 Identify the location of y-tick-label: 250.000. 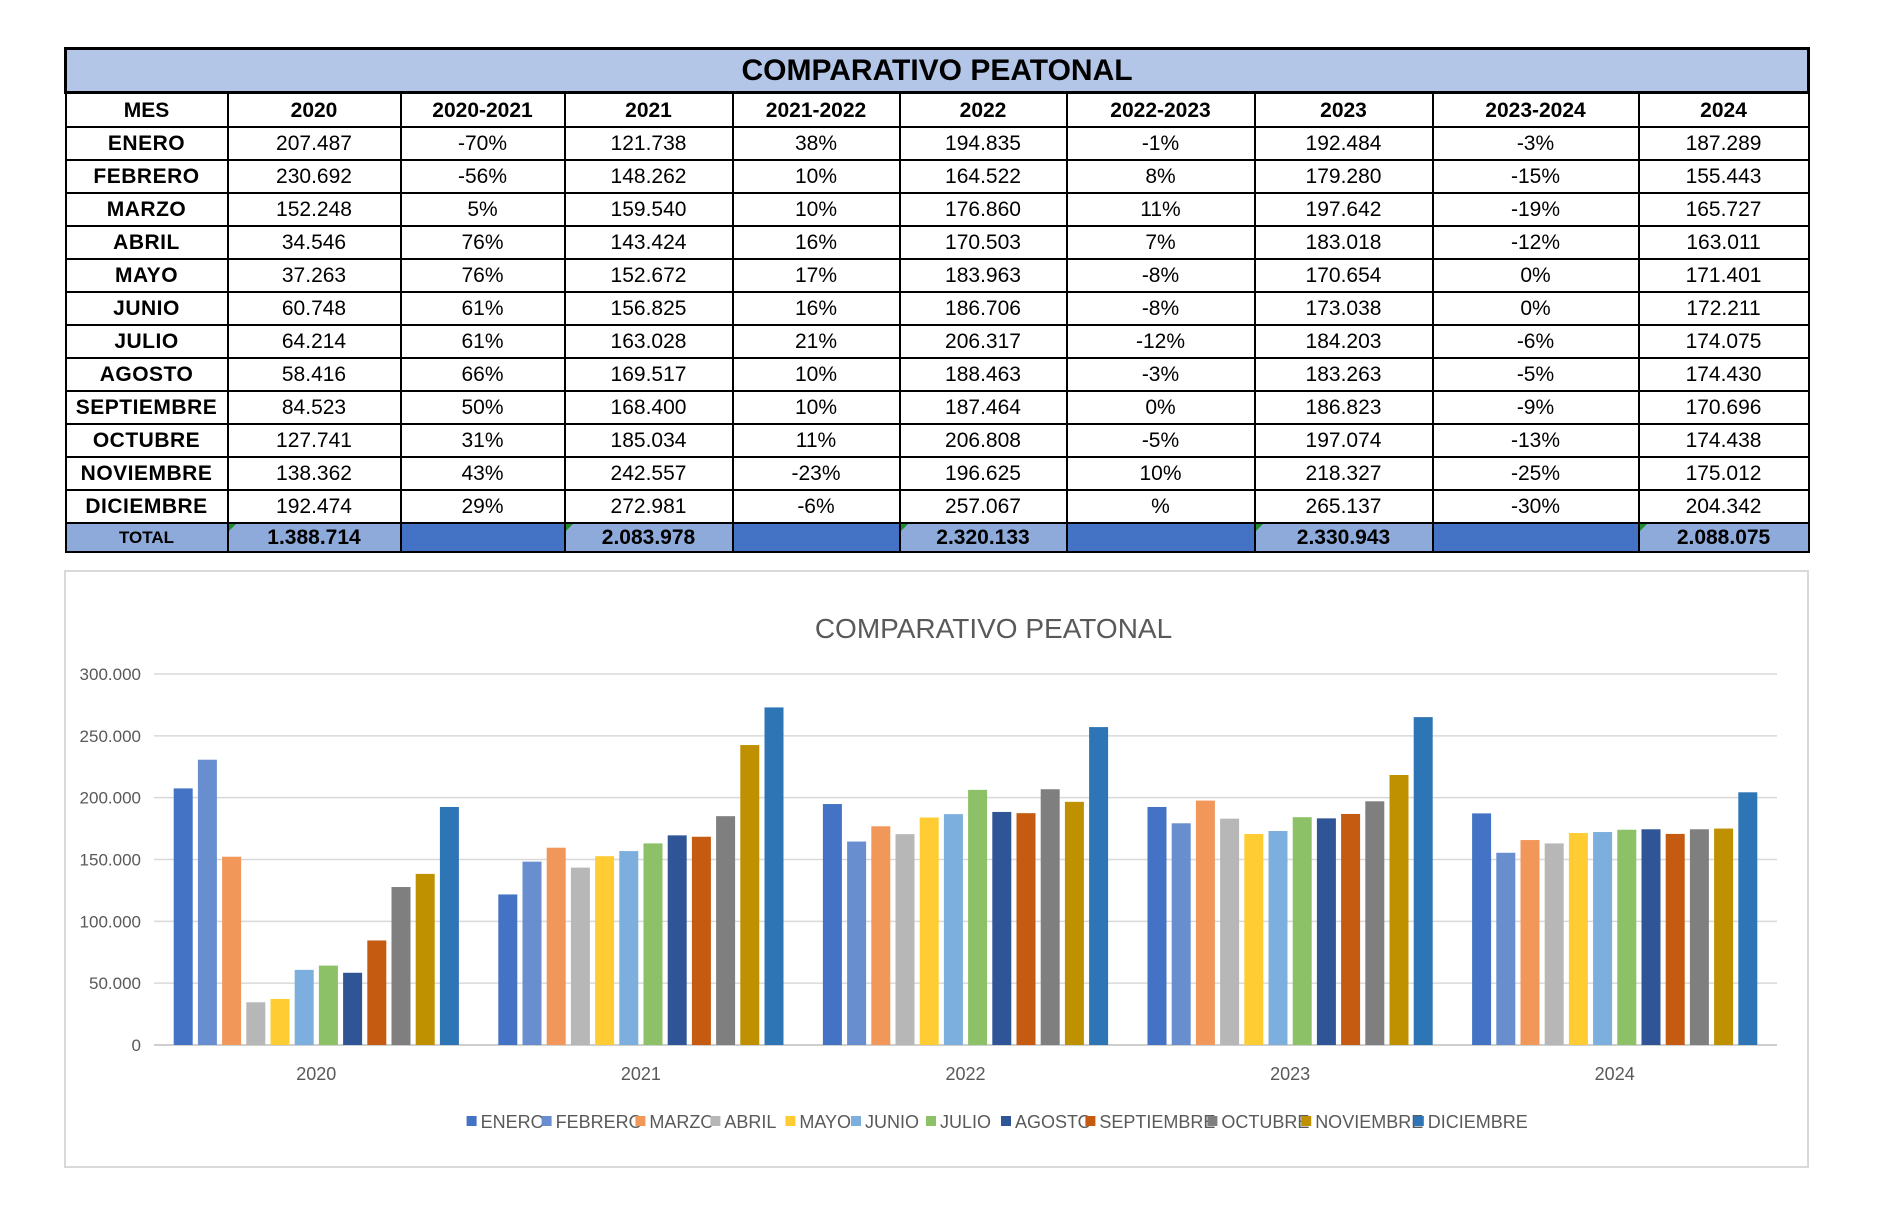
(110, 736).